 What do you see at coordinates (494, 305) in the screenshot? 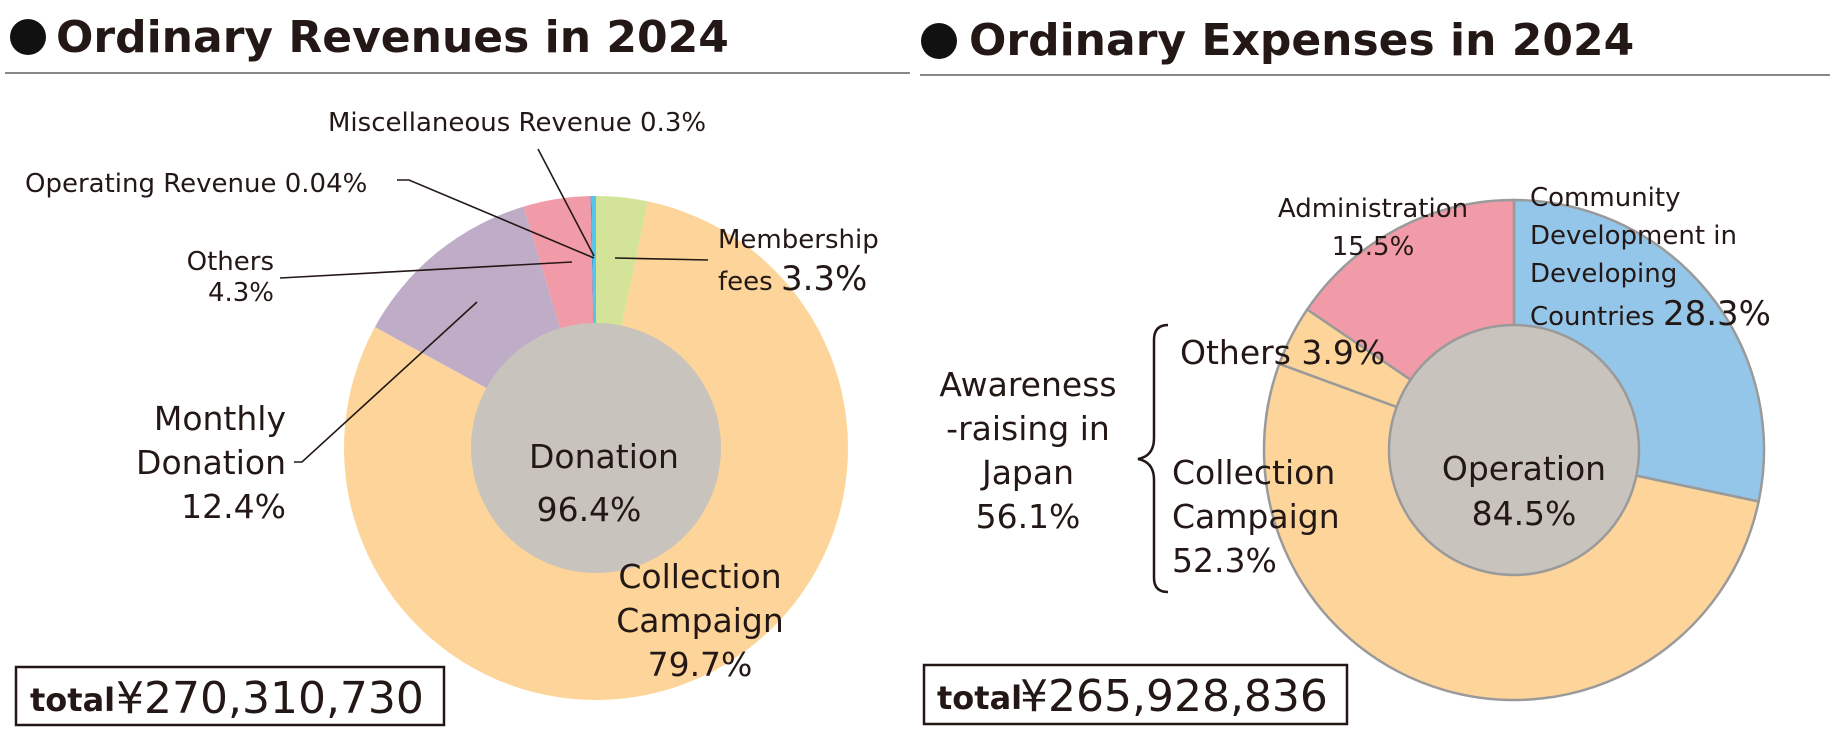
I see `revenue-leaders` at bounding box center [494, 305].